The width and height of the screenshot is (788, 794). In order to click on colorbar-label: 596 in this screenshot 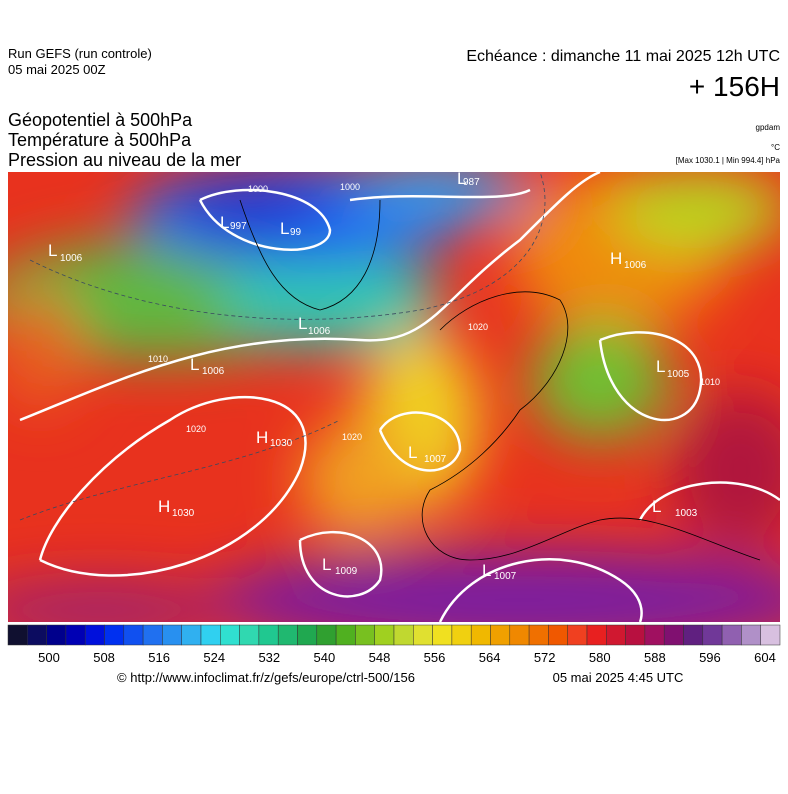, I will do `click(710, 657)`.